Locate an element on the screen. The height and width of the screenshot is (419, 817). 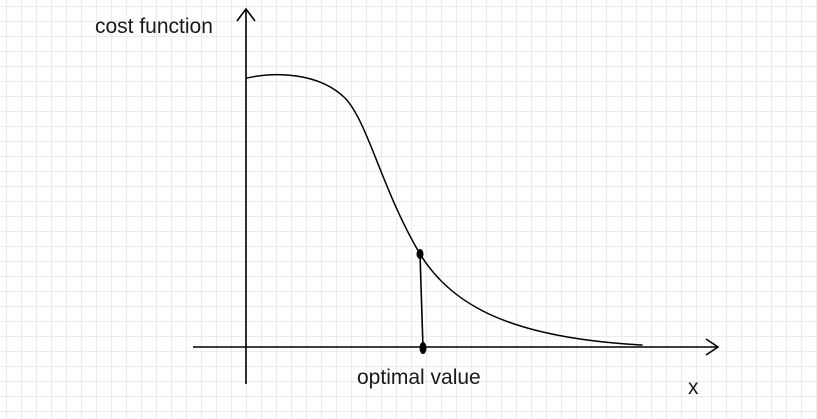
x-axis-arrowhead is located at coordinates (712, 347).